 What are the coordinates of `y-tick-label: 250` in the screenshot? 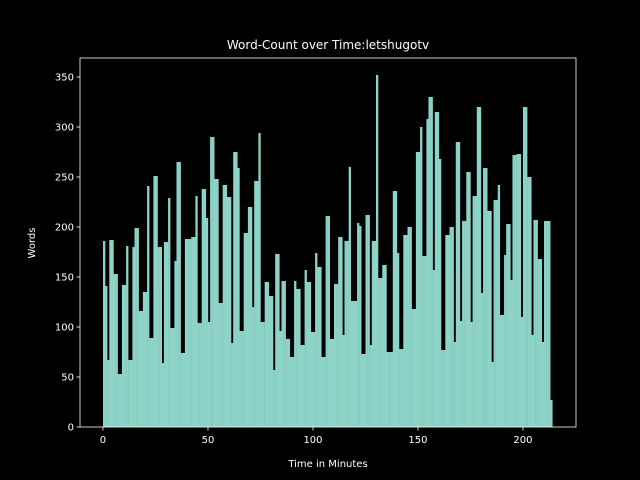 It's located at (64, 178).